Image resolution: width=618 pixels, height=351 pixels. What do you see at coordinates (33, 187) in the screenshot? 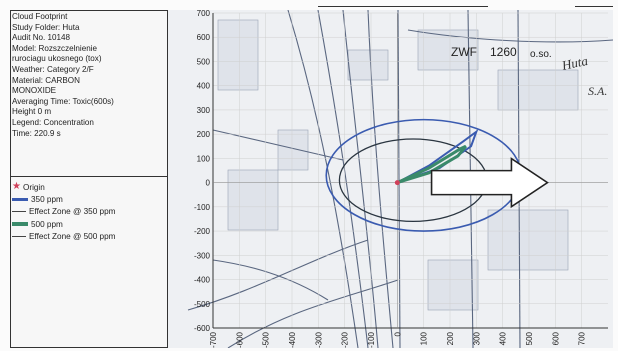
I see `legend-label: Origin` at bounding box center [33, 187].